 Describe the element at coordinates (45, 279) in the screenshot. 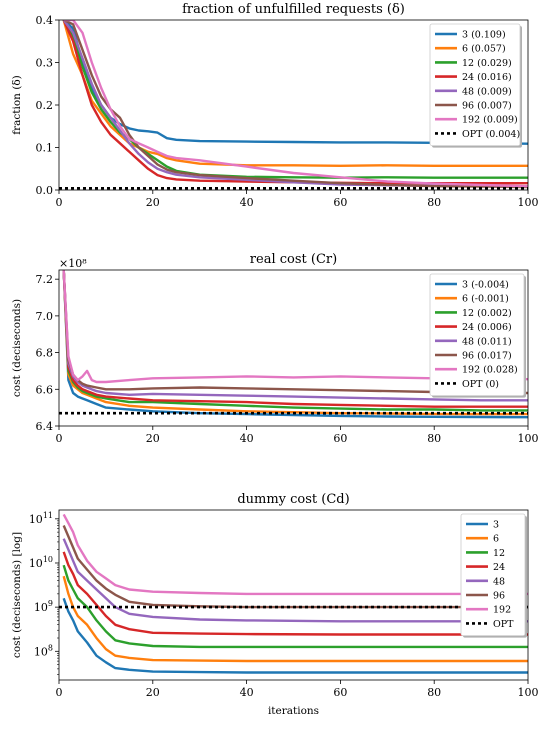

I see `y-tick-label: 7.2` at that location.